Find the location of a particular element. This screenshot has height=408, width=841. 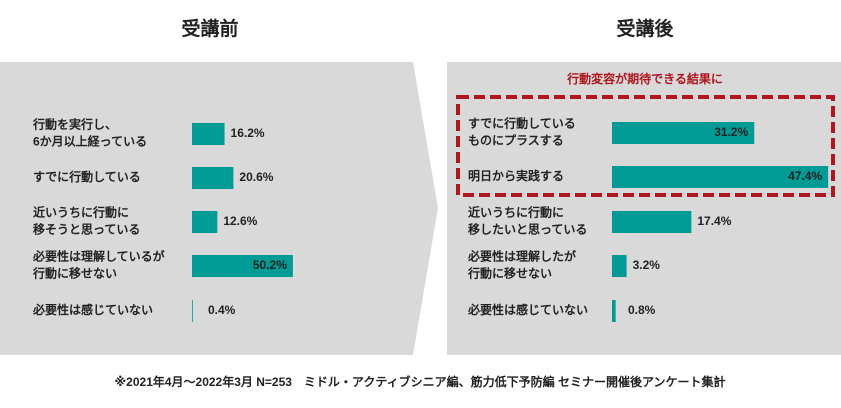

value-label: 12.6% is located at coordinates (240, 221).